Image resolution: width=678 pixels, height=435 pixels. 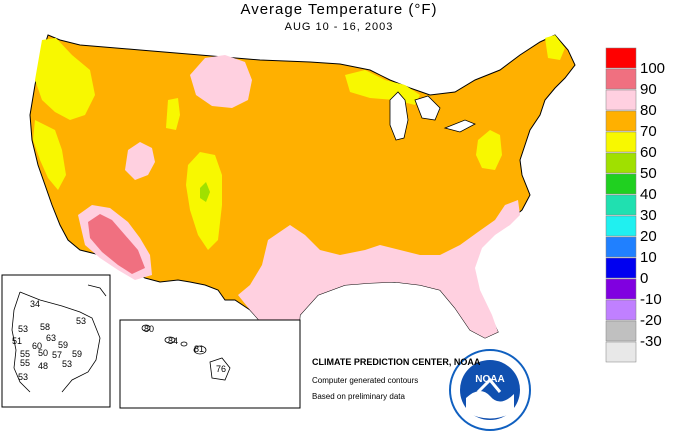 What do you see at coordinates (399, 116) in the screenshot?
I see `lake-michigan` at bounding box center [399, 116].